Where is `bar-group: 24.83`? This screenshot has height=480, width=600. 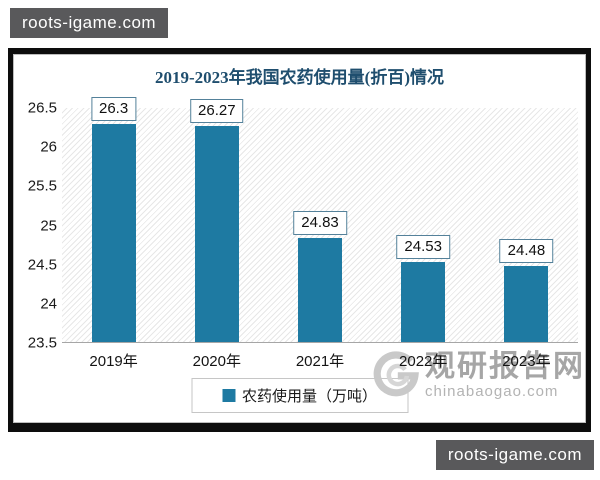
bar-group: 24.83 is located at coordinates (319, 225).